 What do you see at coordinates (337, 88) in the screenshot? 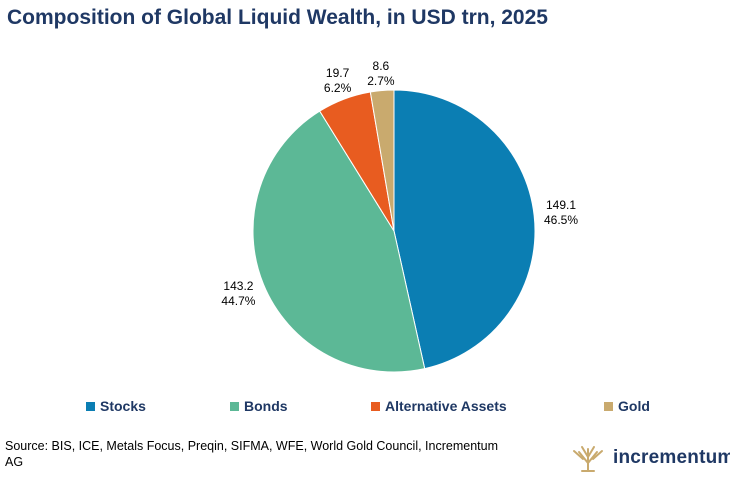
I see `slice-percent-alternative-assets: 6.2%` at bounding box center [337, 88].